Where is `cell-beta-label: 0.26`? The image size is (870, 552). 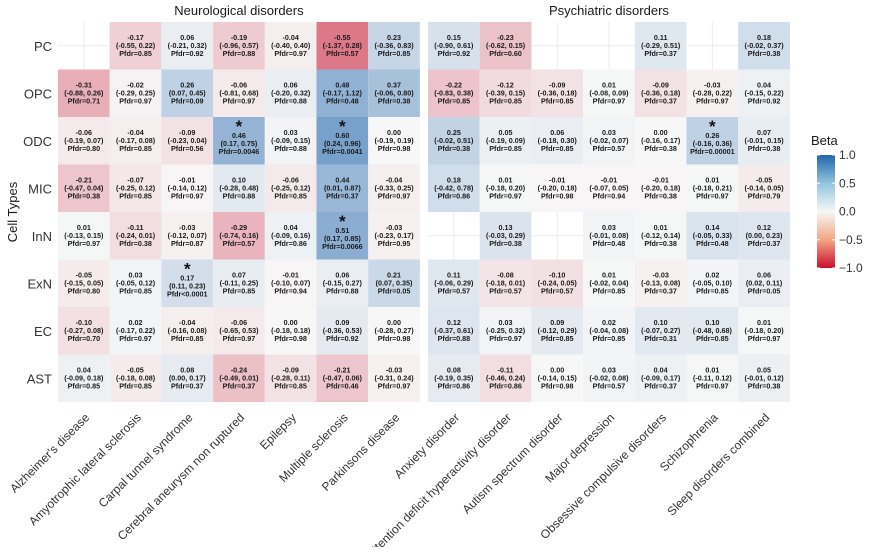 cell-beta-label: 0.26 is located at coordinates (712, 135).